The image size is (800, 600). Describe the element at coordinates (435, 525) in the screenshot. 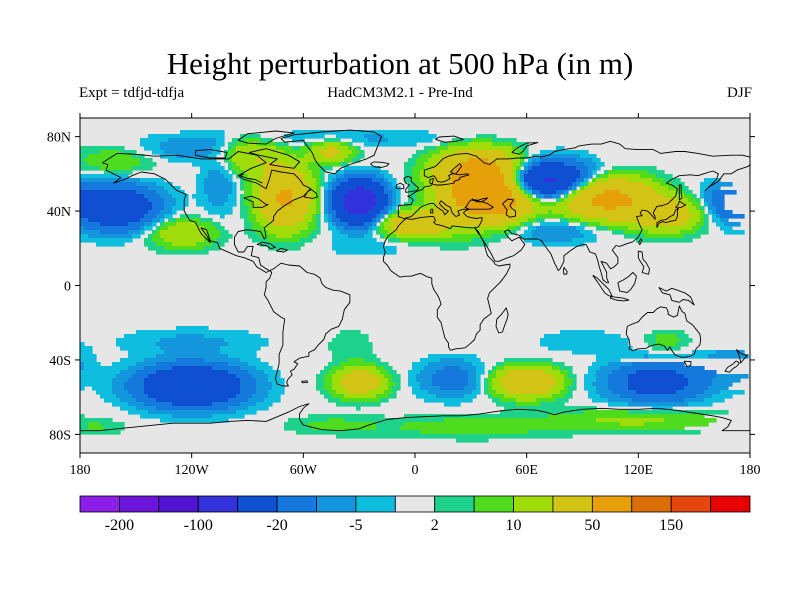

I see `colorbar-label: 2` at that location.